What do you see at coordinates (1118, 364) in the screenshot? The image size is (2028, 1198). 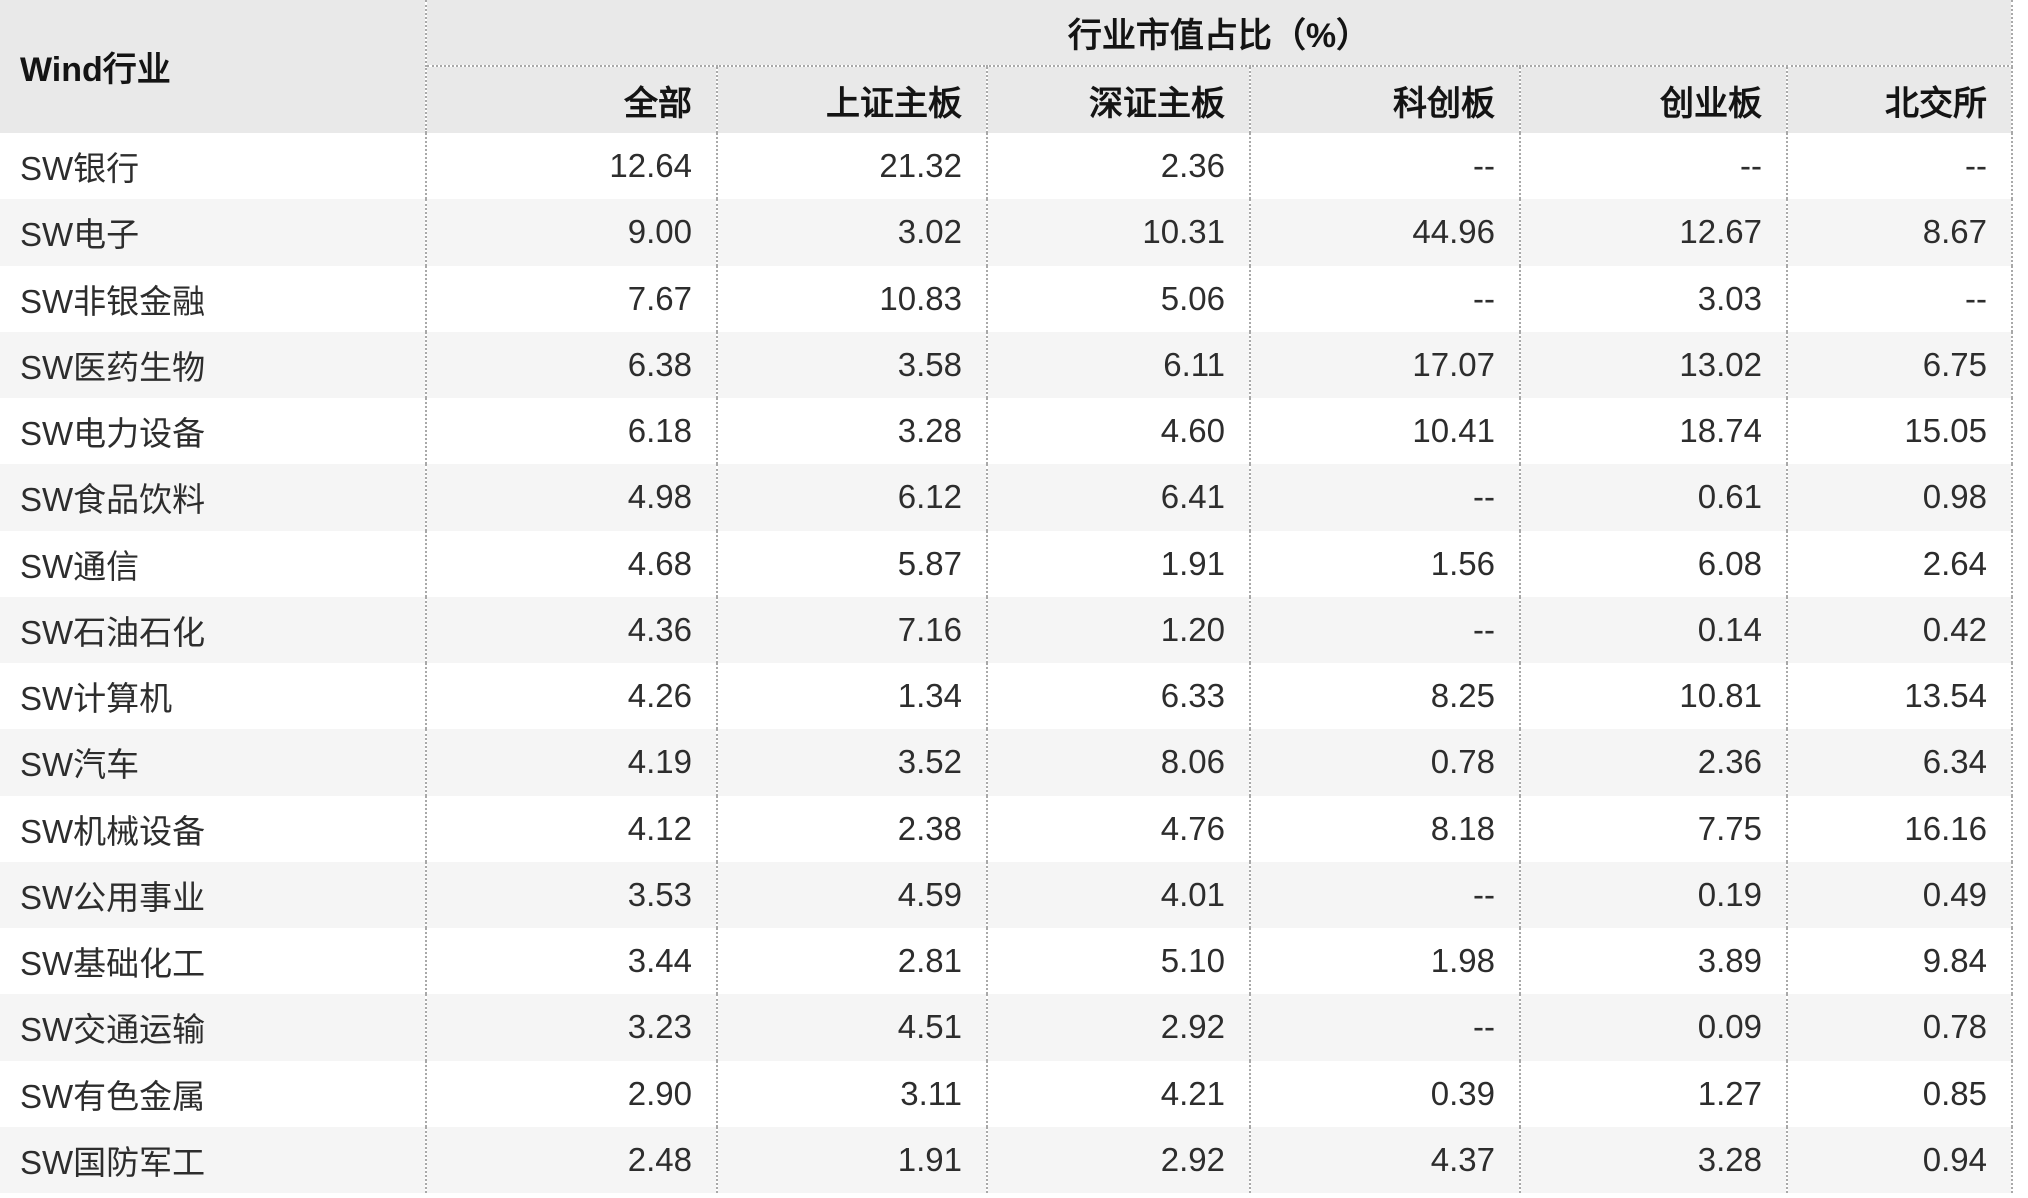 I see `value-cell: 6.11` at bounding box center [1118, 364].